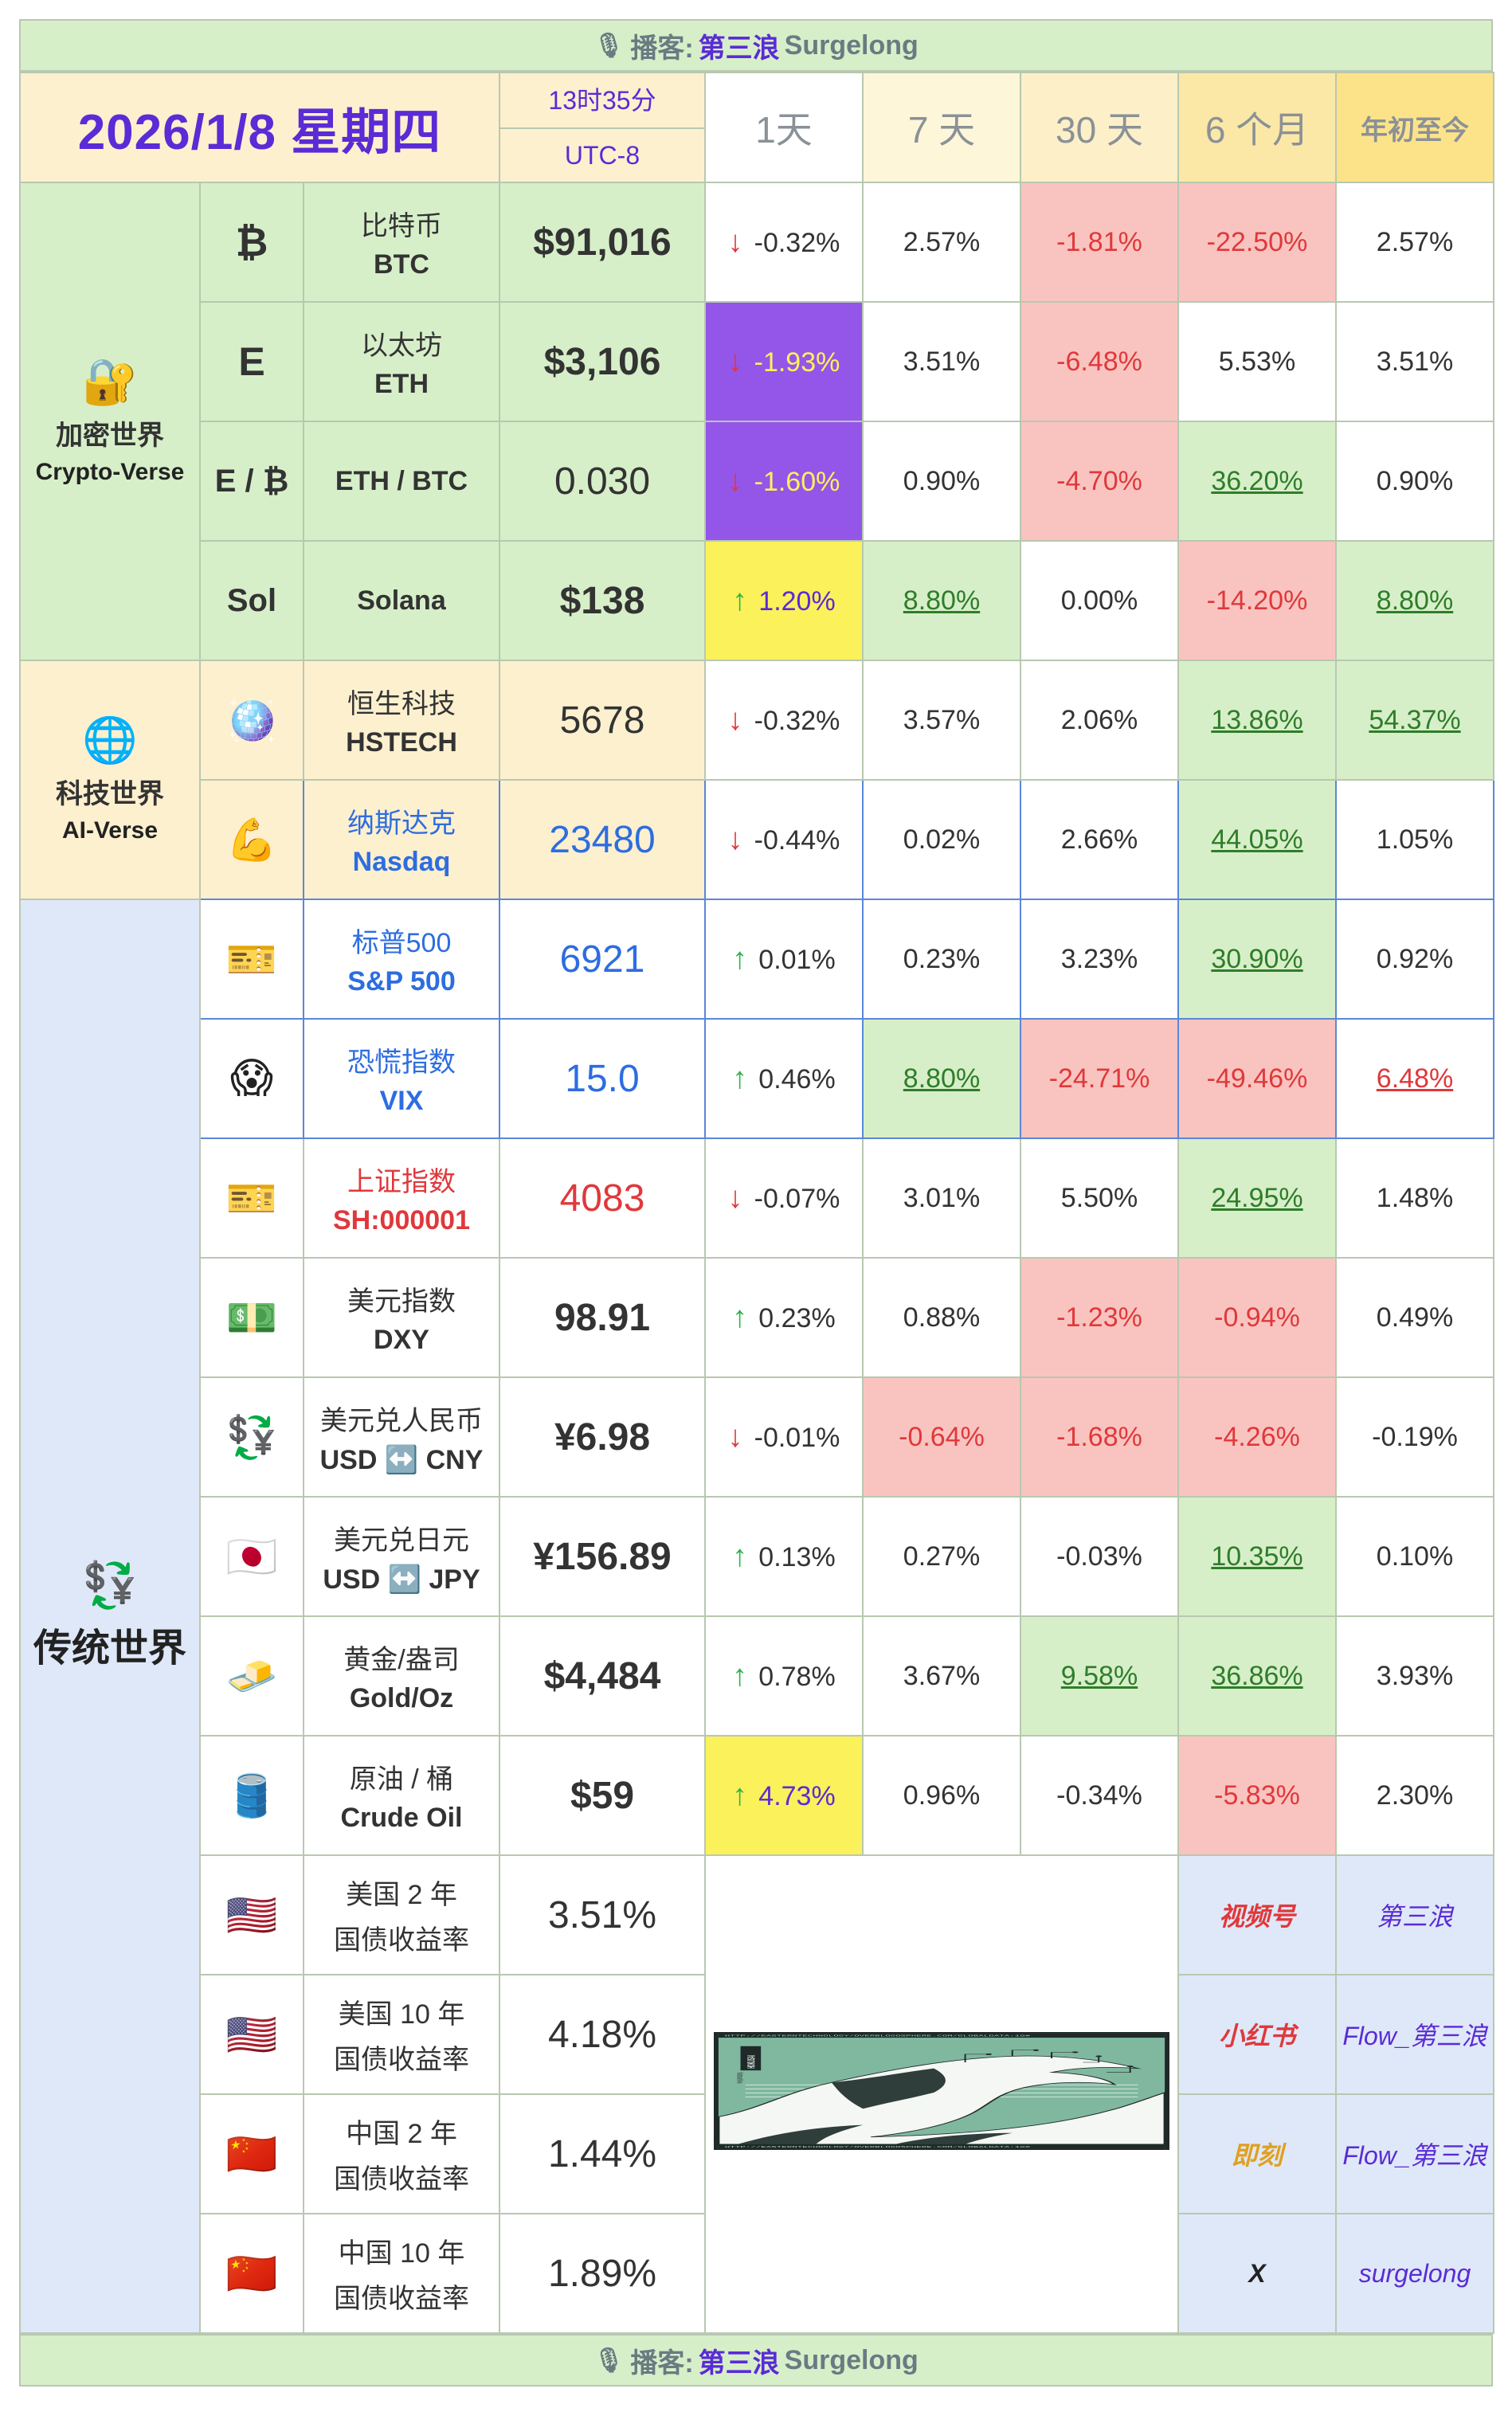 This screenshot has height=2412, width=1512. I want to click on oil-drum-icon: 🛢️, so click(252, 1795).